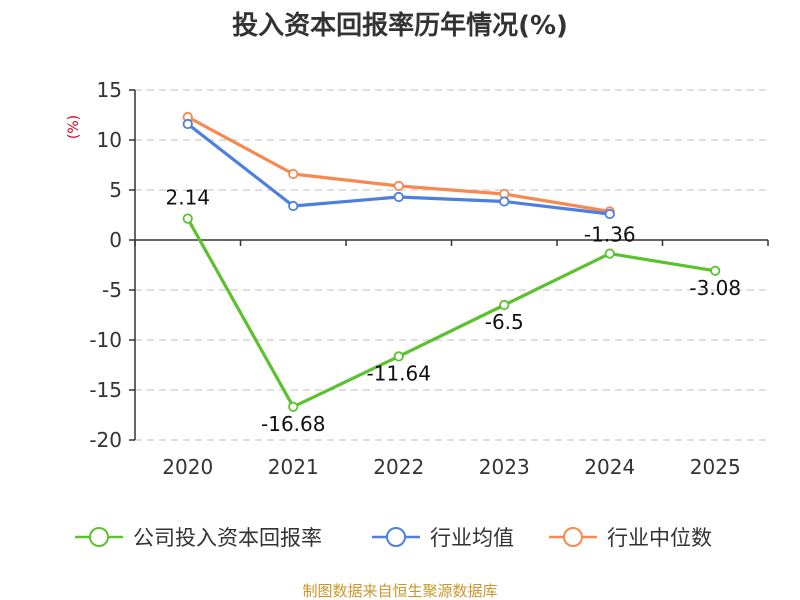  What do you see at coordinates (109, 90) in the screenshot?
I see `y-tick-label: 15` at bounding box center [109, 90].